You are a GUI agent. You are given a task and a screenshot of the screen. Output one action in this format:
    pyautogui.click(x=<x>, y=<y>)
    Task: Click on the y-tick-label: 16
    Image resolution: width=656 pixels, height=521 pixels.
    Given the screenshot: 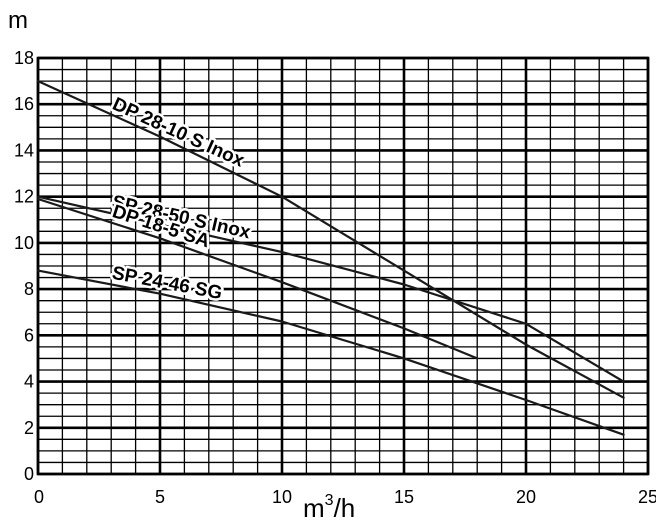 What is the action you would take?
    pyautogui.click(x=24, y=104)
    